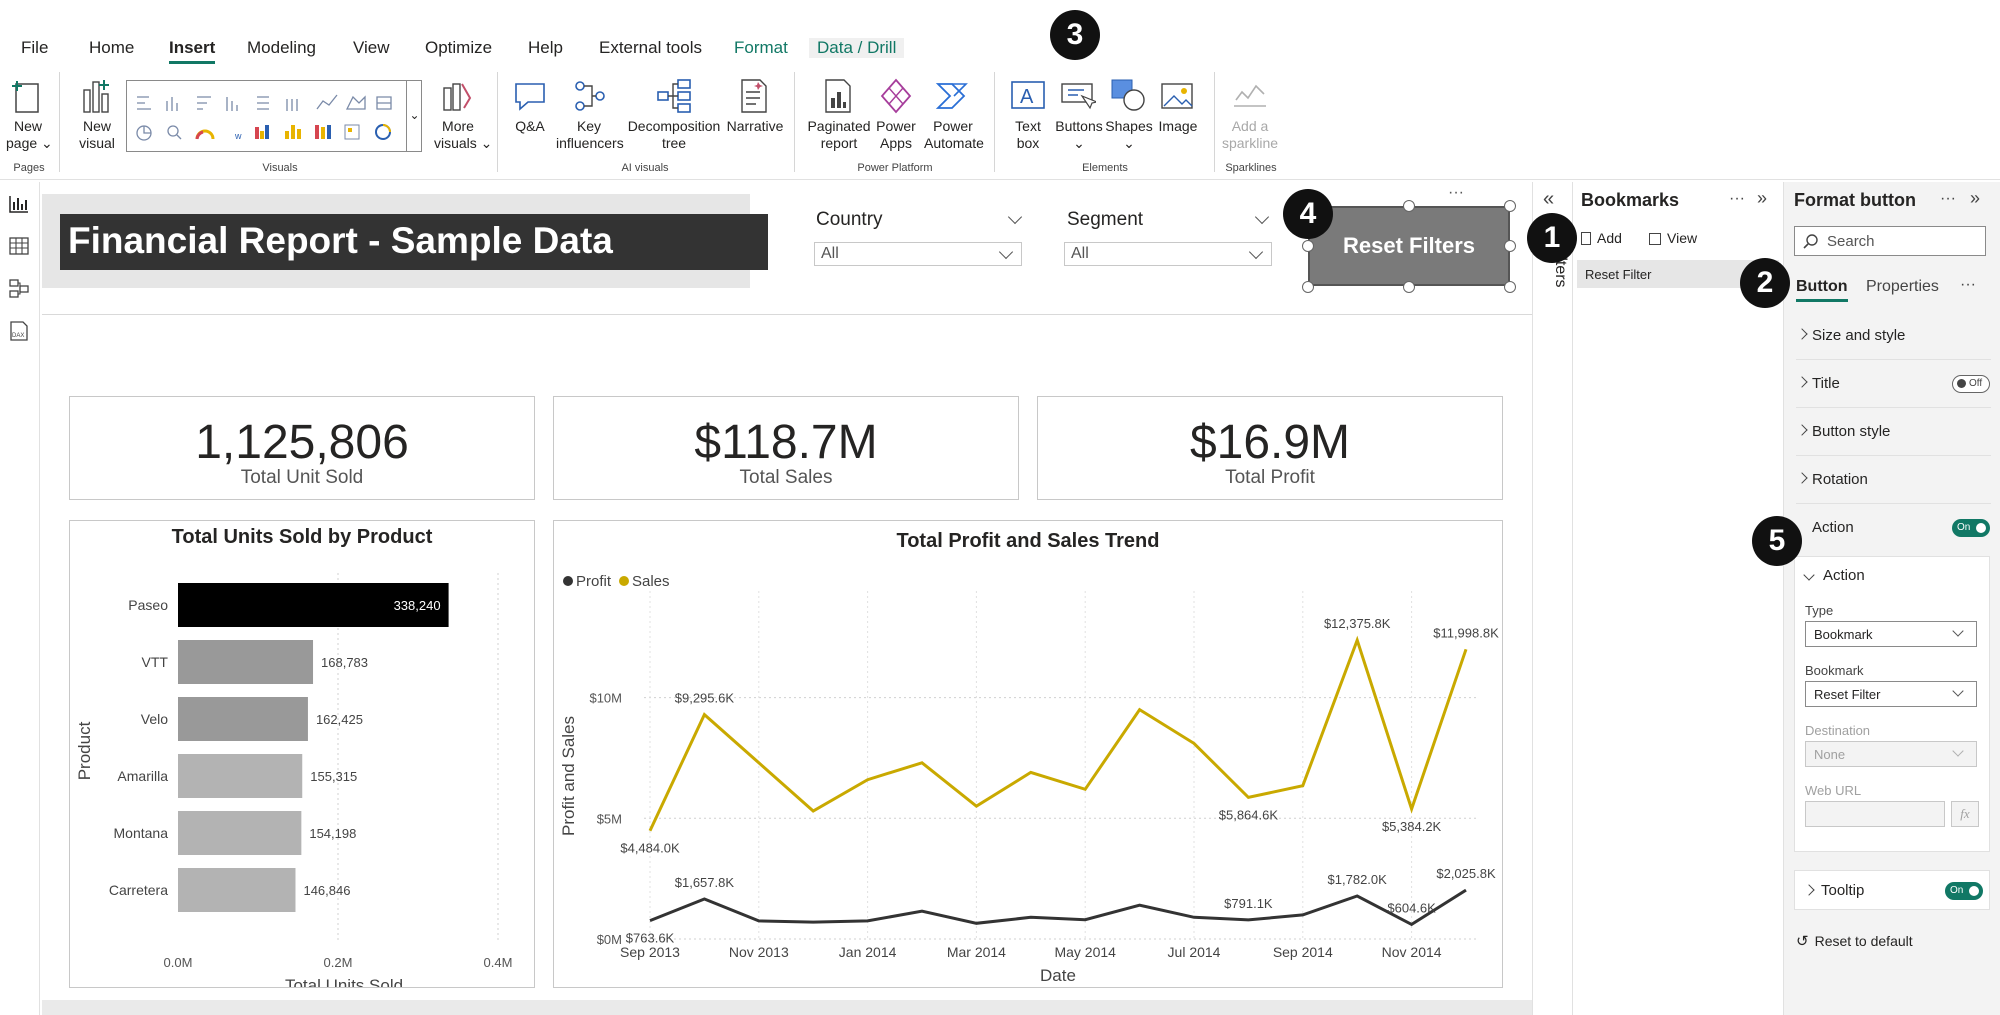  What do you see at coordinates (530, 126) in the screenshot?
I see `qa-button: Q&A` at bounding box center [530, 126].